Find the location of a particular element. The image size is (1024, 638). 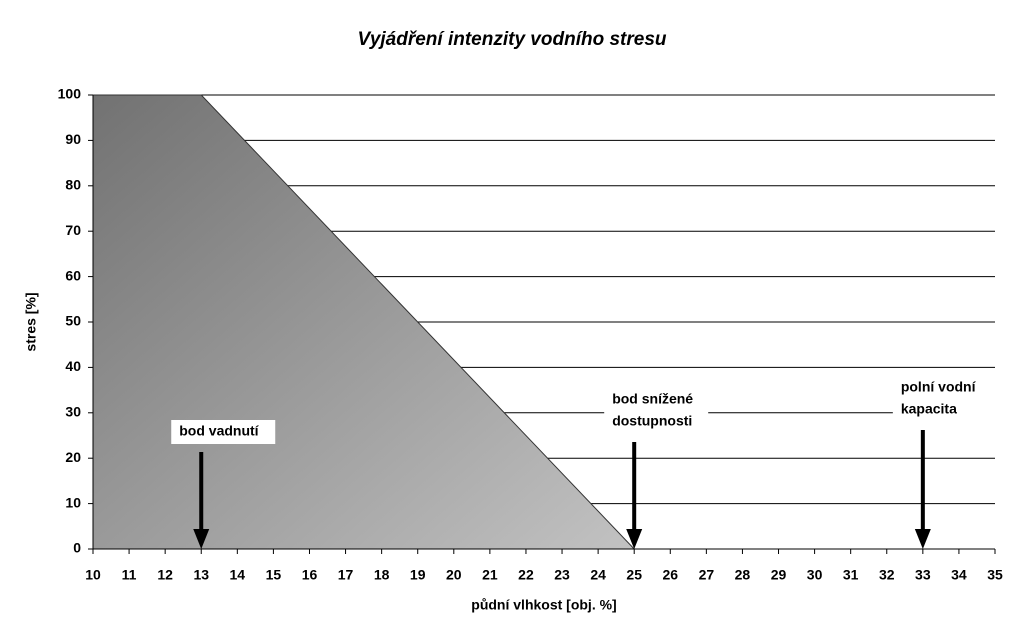

x-tick-label: 34 is located at coordinates (959, 575).